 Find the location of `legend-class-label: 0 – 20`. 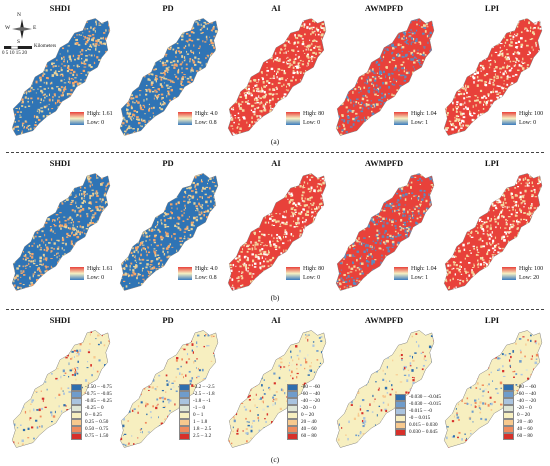

legend-class-label: 0 – 20 is located at coordinates (523, 415).